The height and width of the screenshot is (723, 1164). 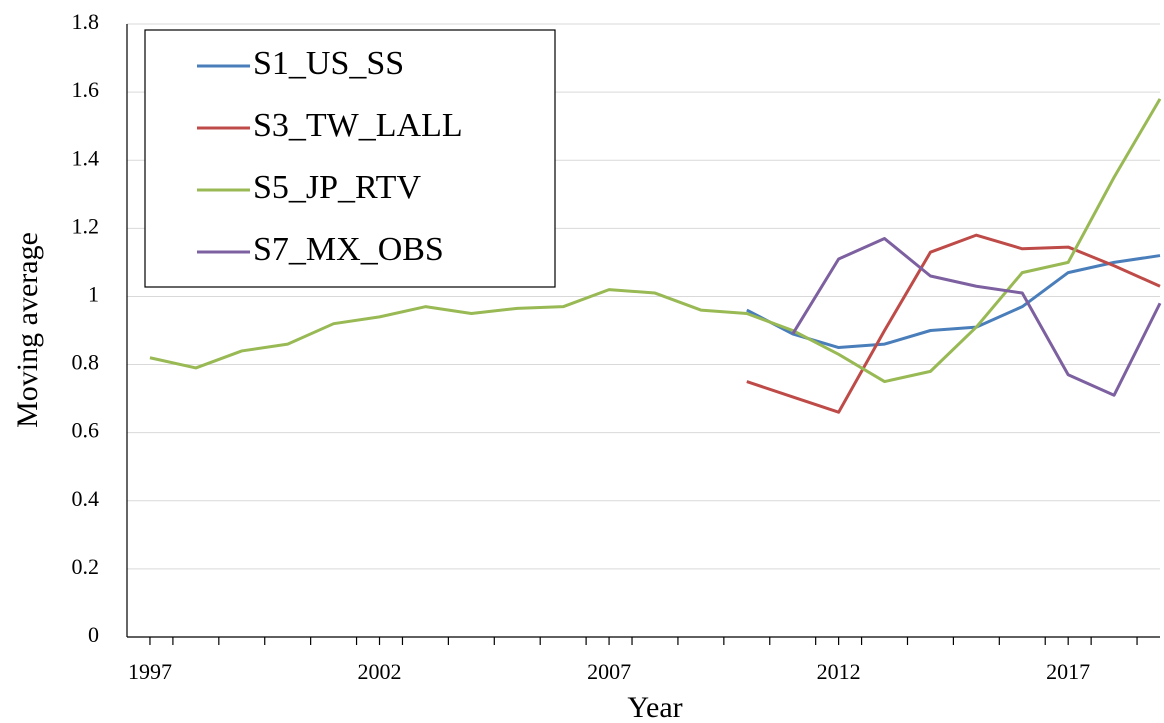 I want to click on legend-label: S7_MX_OBS, so click(x=348, y=249).